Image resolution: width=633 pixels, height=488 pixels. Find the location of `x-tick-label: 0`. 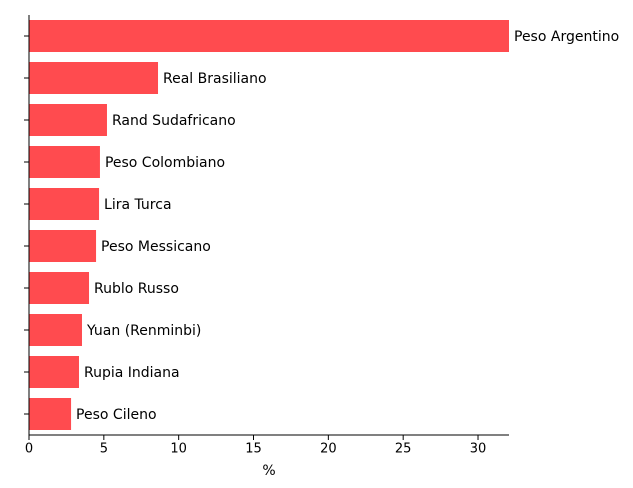

x-tick-label: 0 is located at coordinates (29, 449).